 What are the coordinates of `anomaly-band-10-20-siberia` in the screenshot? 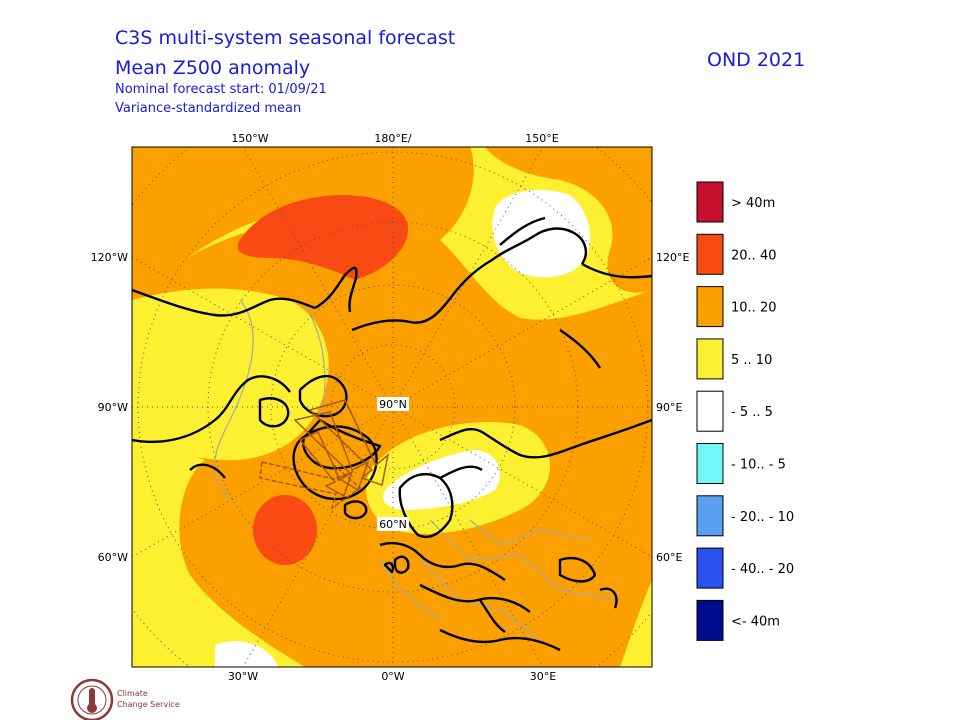 It's located at (568, 220).